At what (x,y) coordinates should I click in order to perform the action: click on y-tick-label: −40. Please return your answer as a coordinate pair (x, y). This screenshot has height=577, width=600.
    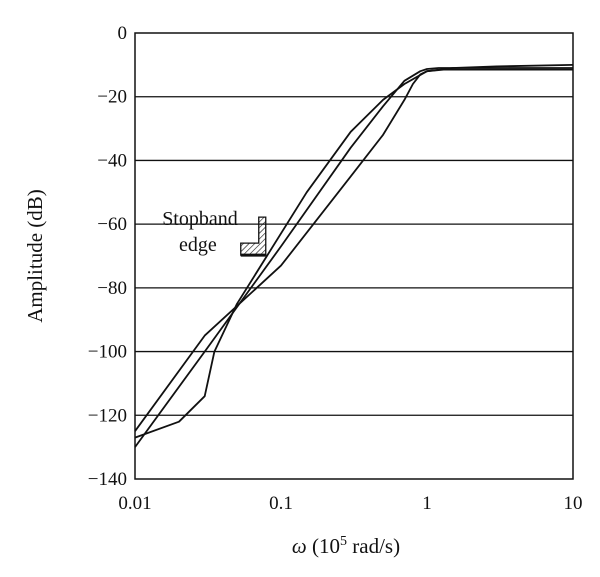
    Looking at the image, I should click on (112, 160).